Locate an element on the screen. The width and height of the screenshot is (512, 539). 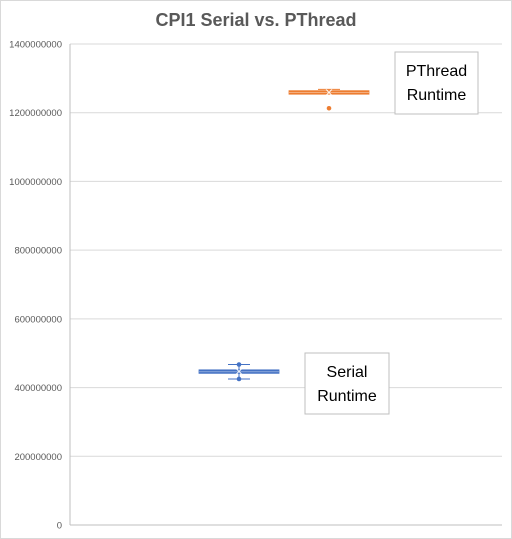
y-tick-label: 200000000 is located at coordinates (38, 457).